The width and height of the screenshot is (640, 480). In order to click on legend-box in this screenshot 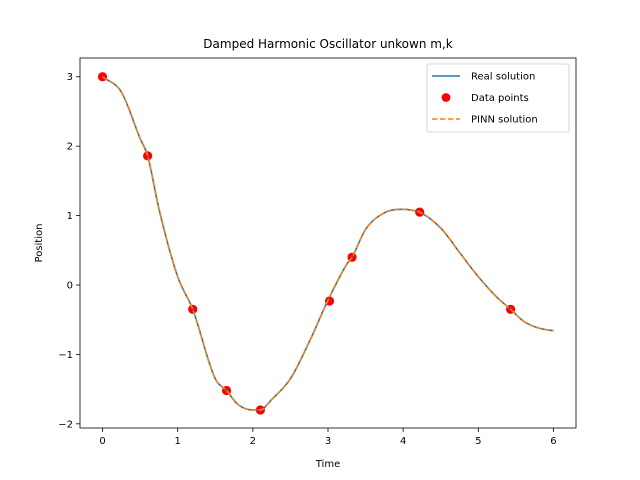, I will do `click(498, 98)`.